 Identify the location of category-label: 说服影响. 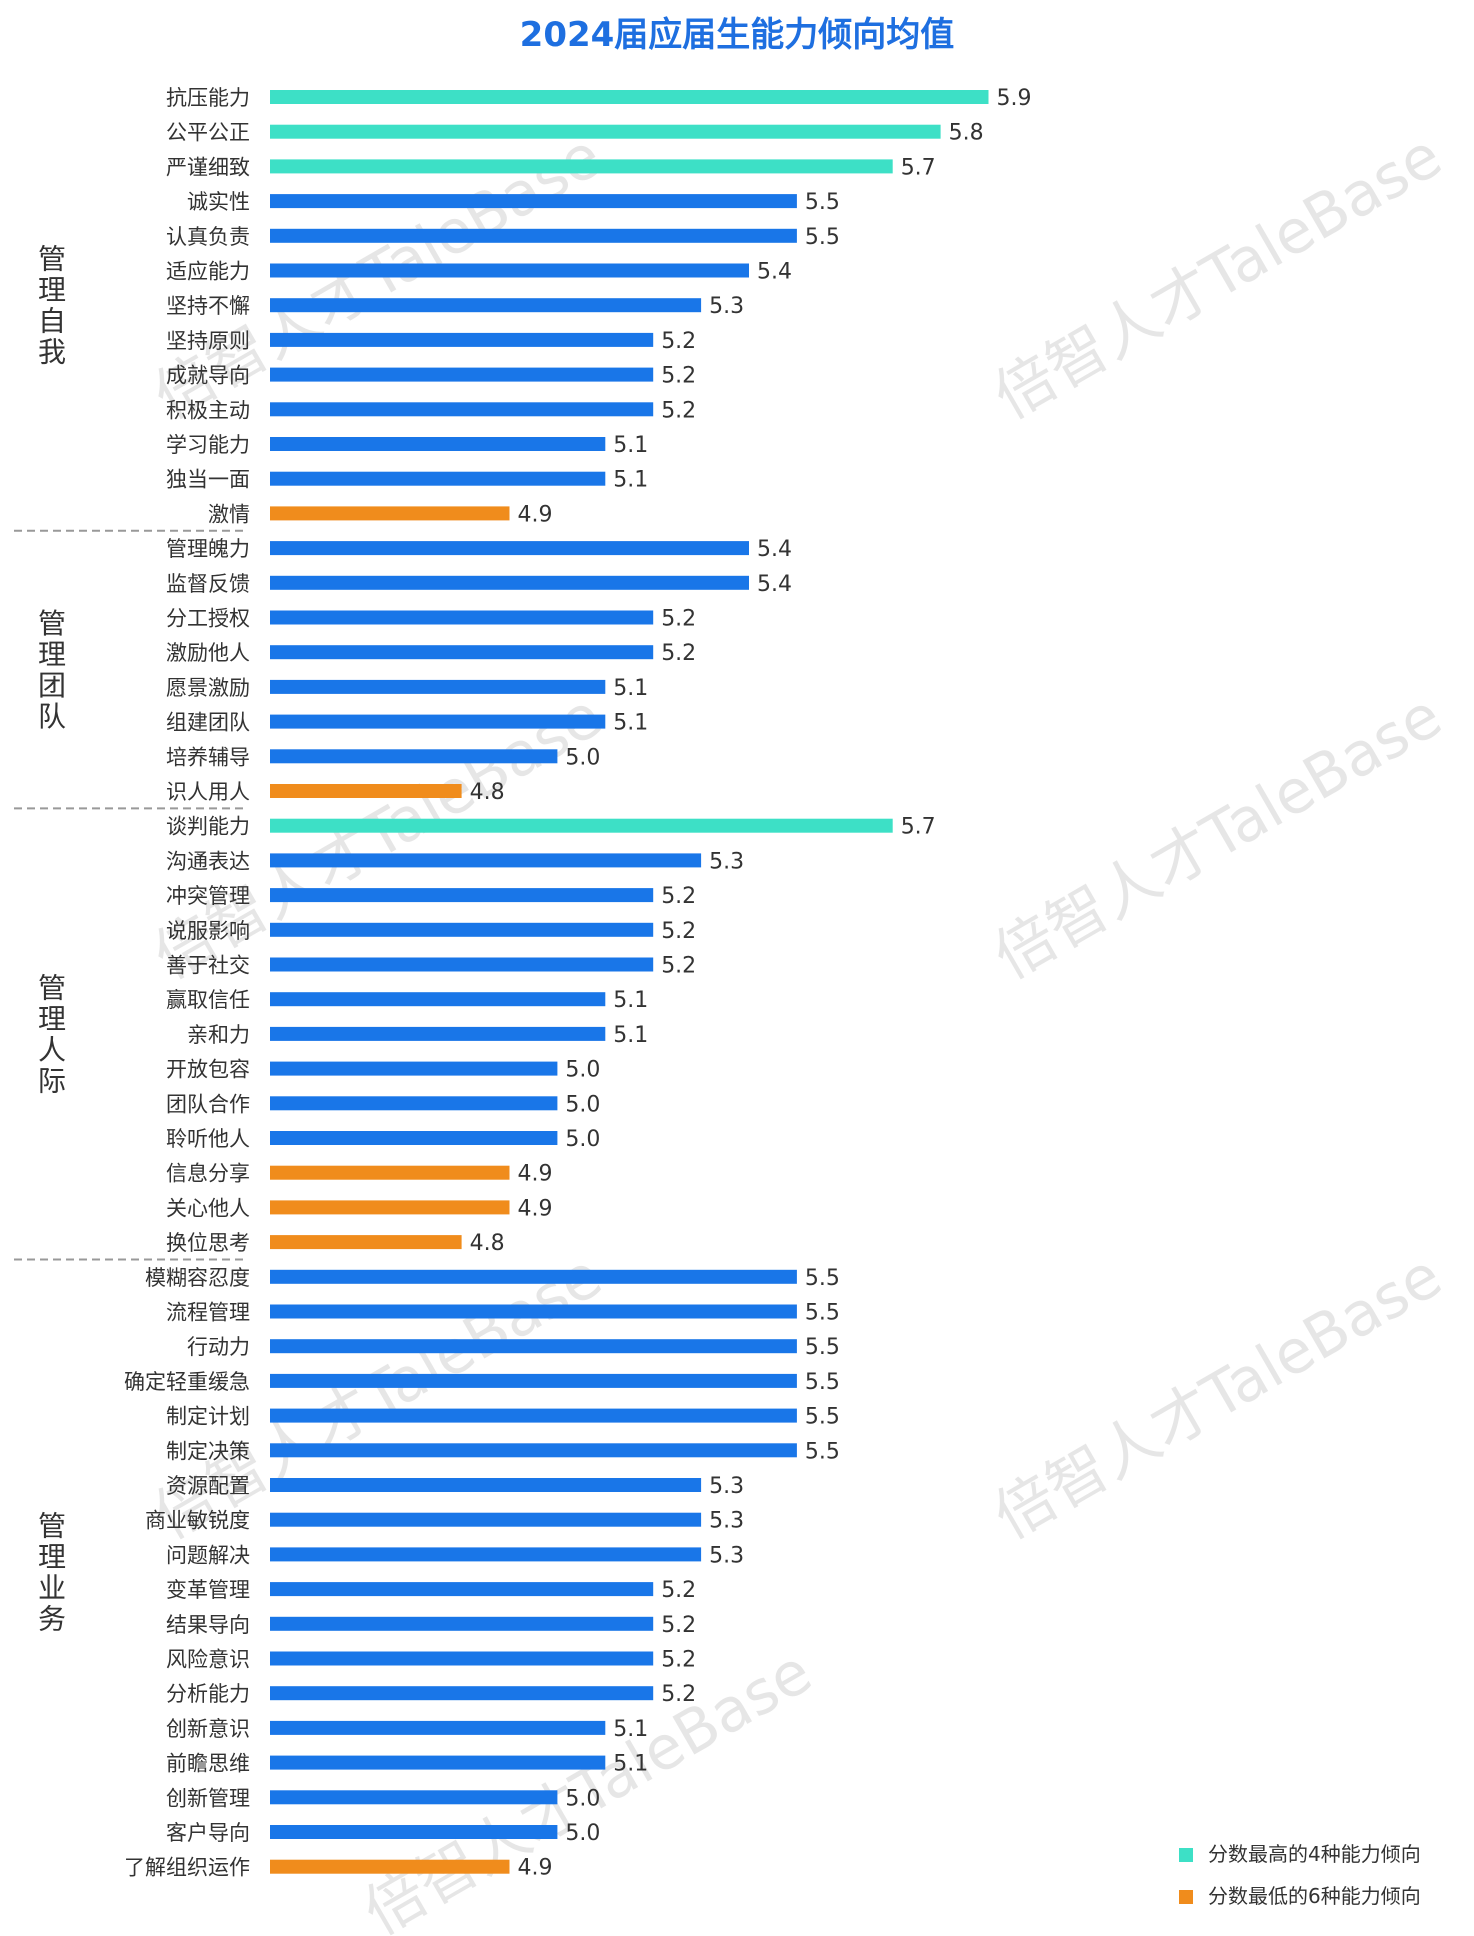
(208, 931).